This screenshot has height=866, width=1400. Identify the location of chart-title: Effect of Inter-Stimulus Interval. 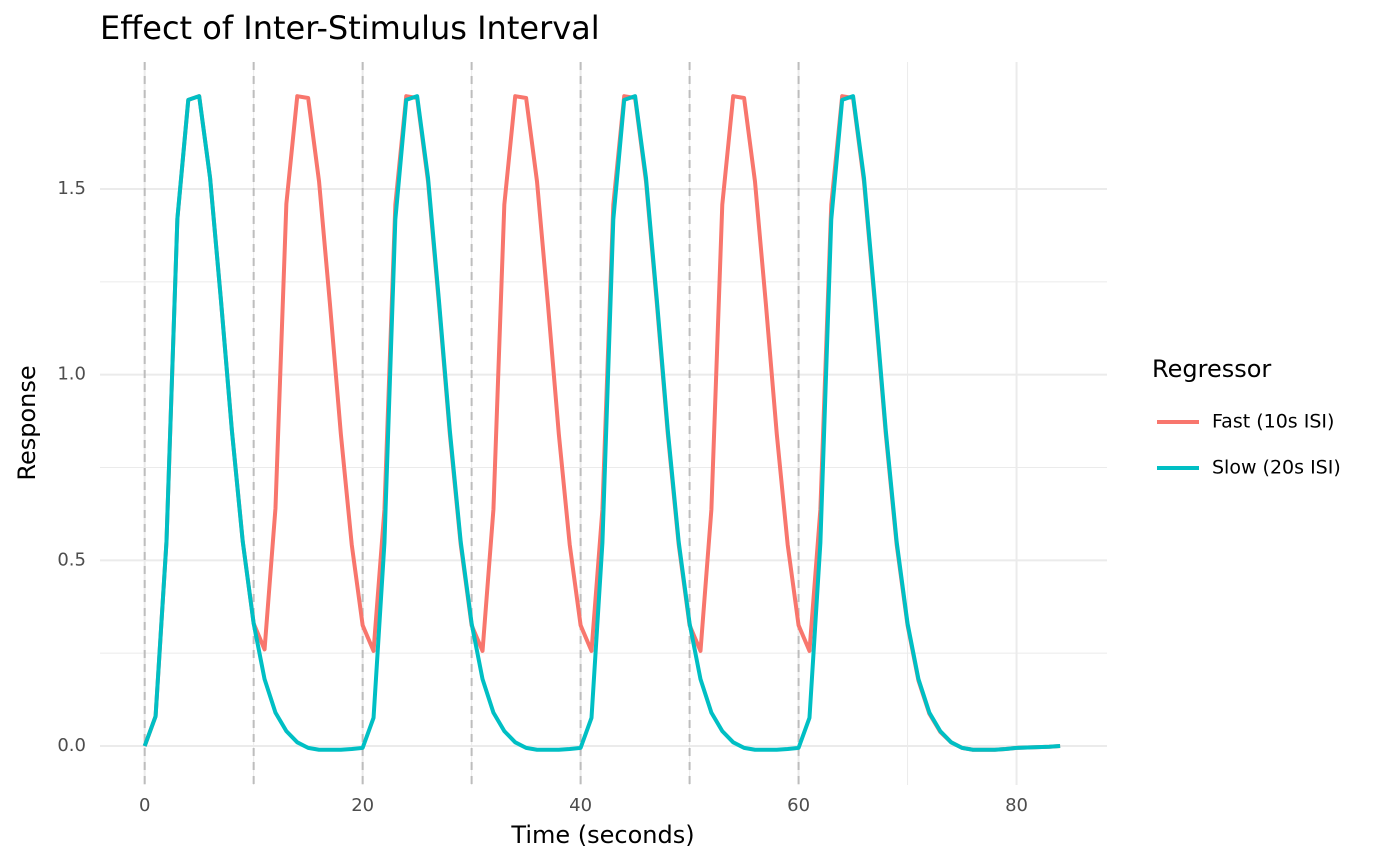
(350, 28).